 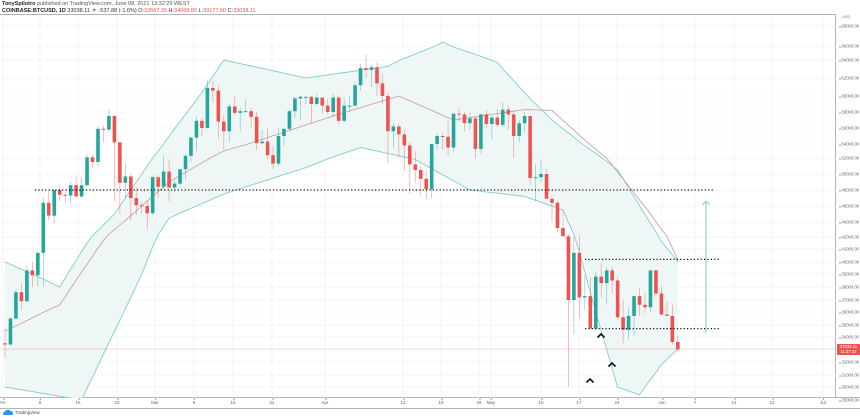 I want to click on low-label: L:, so click(x=201, y=11).